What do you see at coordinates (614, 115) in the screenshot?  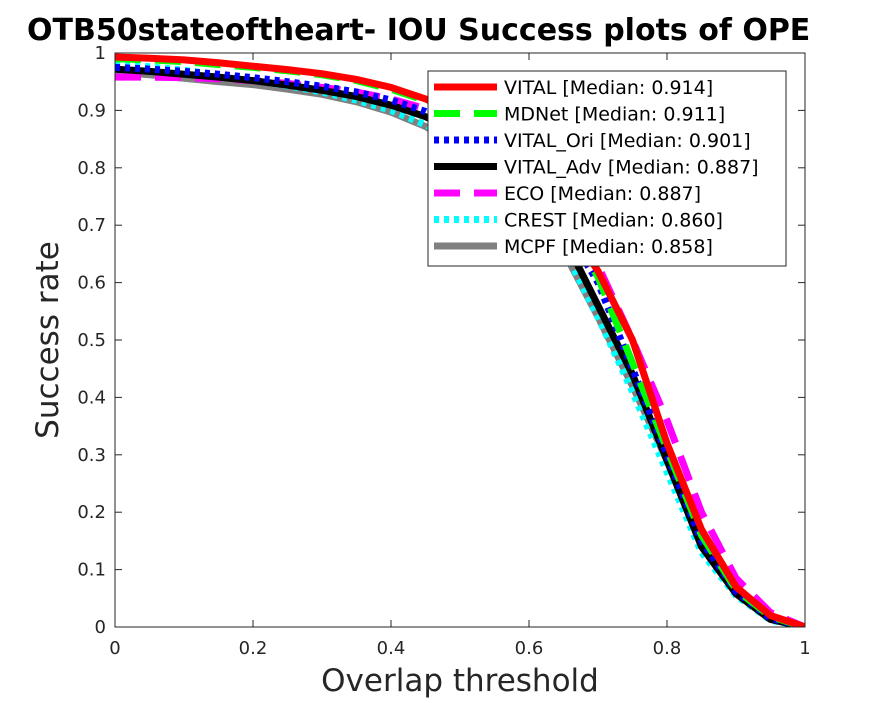 I see `legend-label: MDNet [Median: 0.911]` at bounding box center [614, 115].